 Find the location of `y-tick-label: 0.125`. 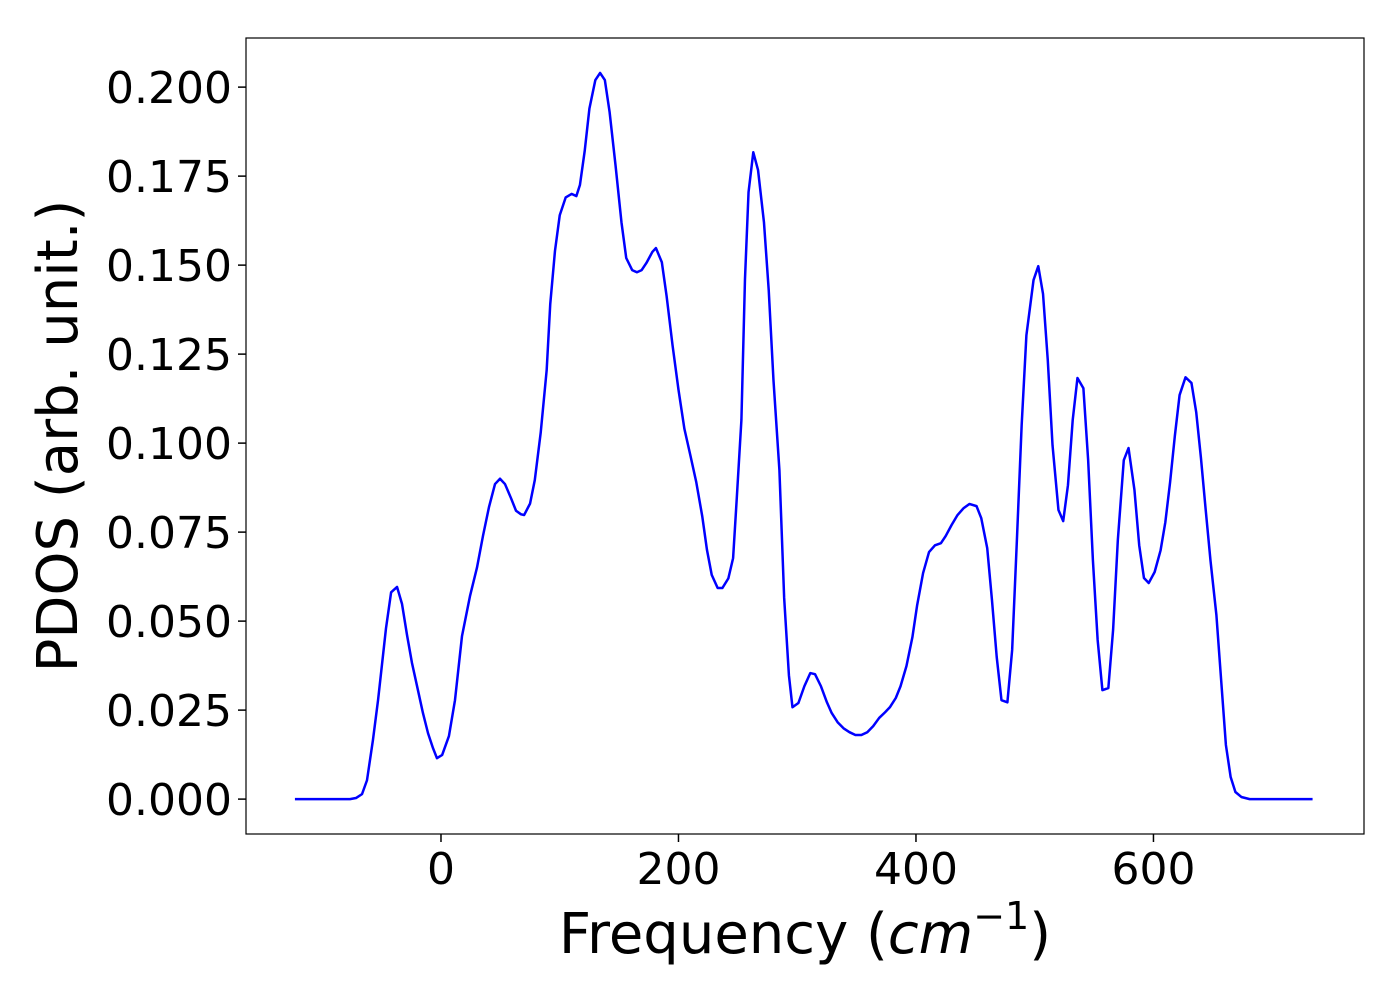

y-tick-label: 0.125 is located at coordinates (169, 355).